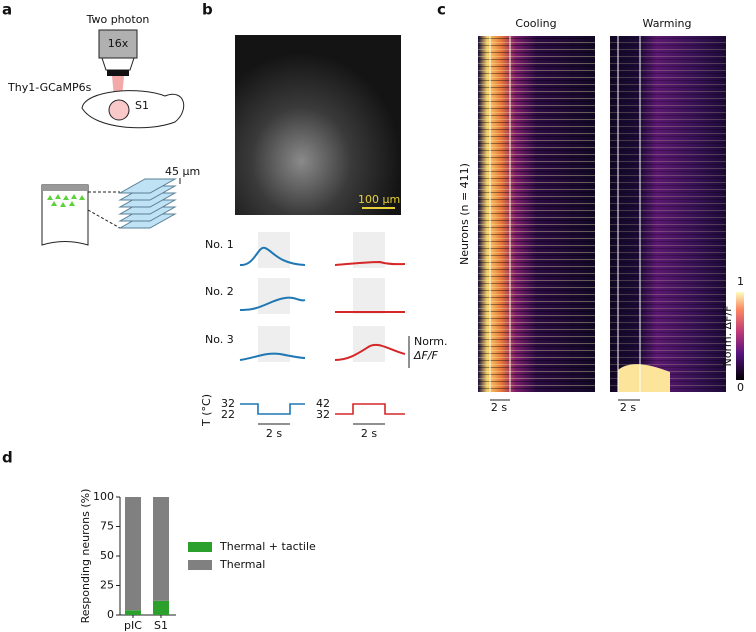  I want to click on scale-label: 100 µm, so click(379, 199).